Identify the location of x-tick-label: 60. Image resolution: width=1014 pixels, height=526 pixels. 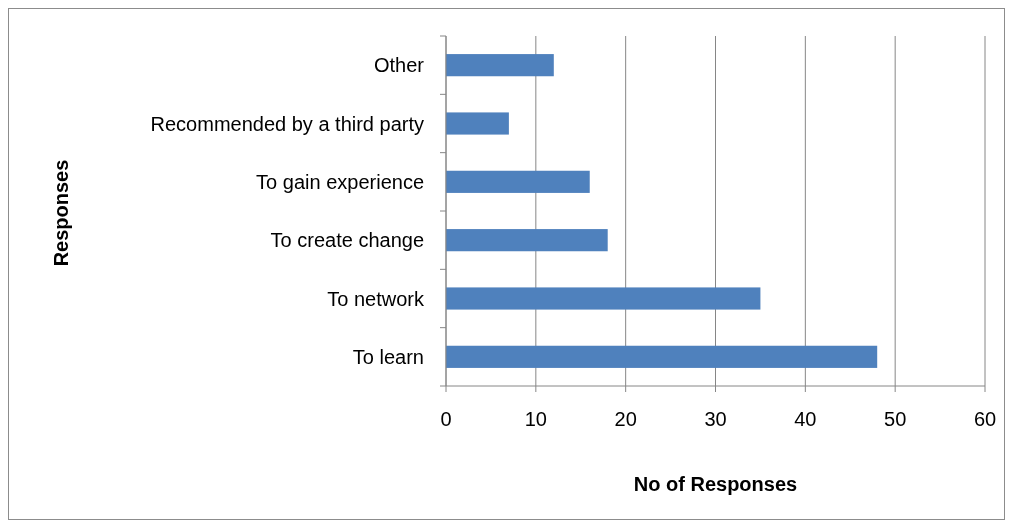
(985, 419).